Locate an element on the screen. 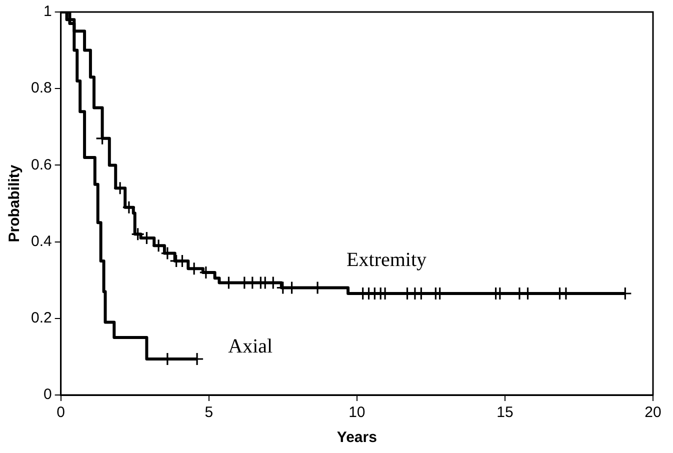 The width and height of the screenshot is (673, 453). x-tick-label: 0 is located at coordinates (61, 413).